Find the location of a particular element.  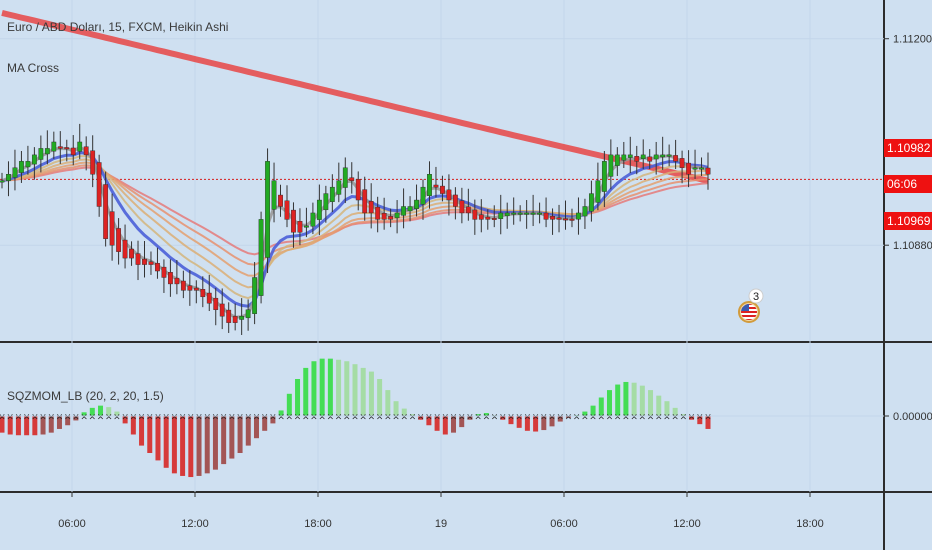

time-tick-label: 19 is located at coordinates (441, 524).